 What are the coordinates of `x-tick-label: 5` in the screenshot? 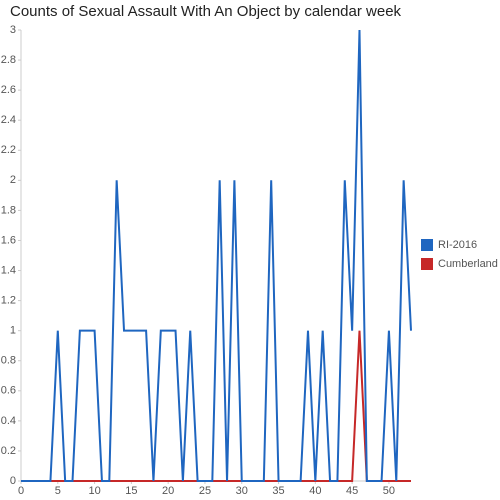 It's located at (58, 491).